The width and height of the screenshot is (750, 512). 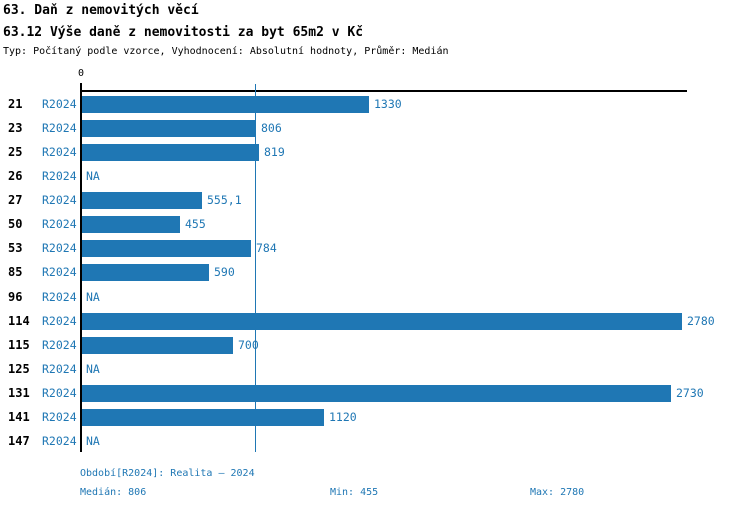 I want to click on row-category-label: 50, so click(x=15, y=224).